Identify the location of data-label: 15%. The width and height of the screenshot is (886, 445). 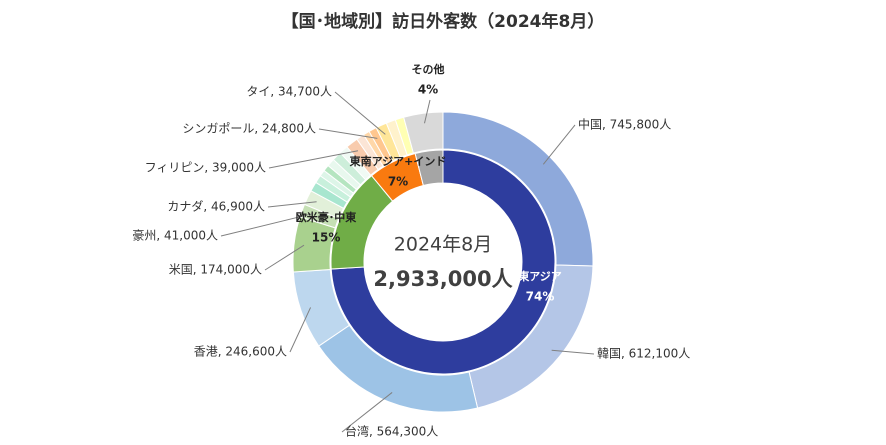
(326, 238).